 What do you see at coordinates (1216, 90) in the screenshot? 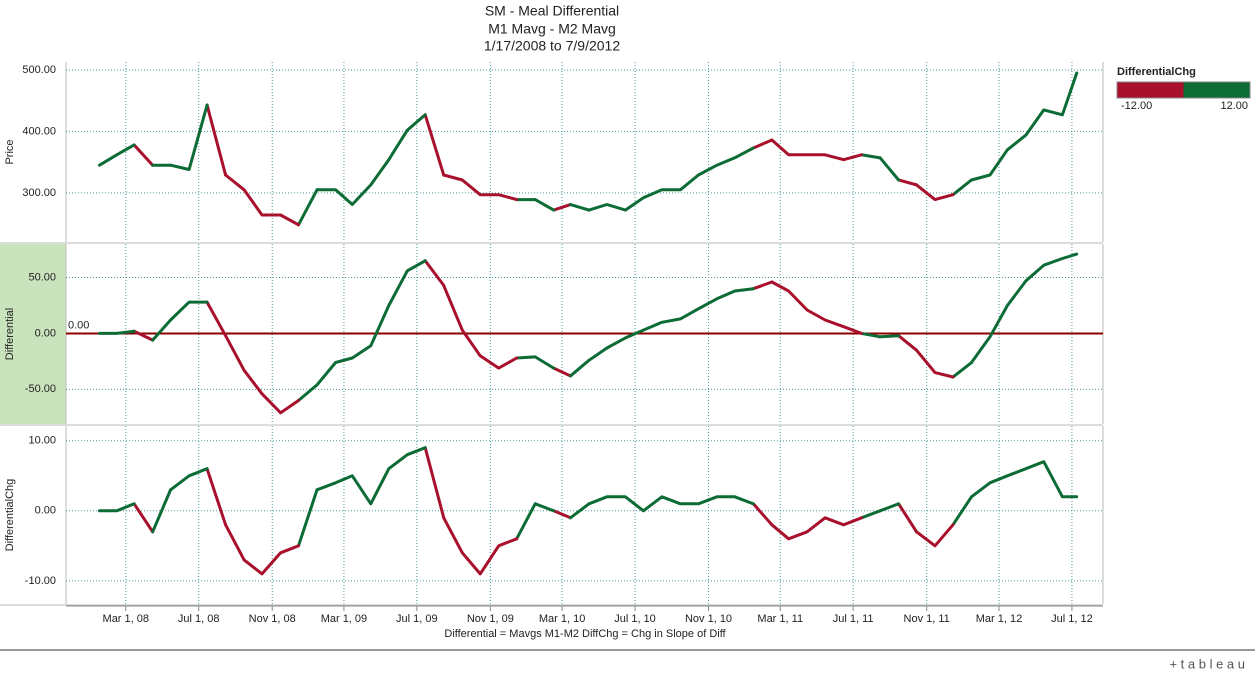
I see `legend-swatch-pos` at bounding box center [1216, 90].